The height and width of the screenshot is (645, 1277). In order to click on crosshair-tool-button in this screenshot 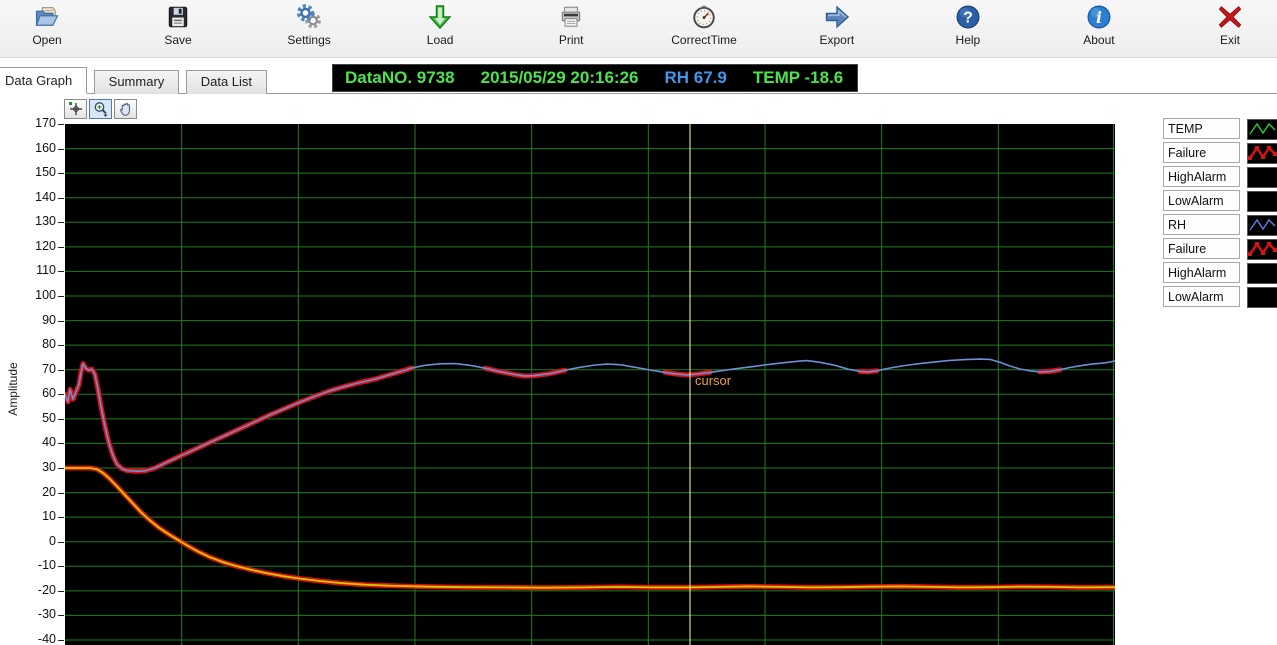, I will do `click(75, 109)`.